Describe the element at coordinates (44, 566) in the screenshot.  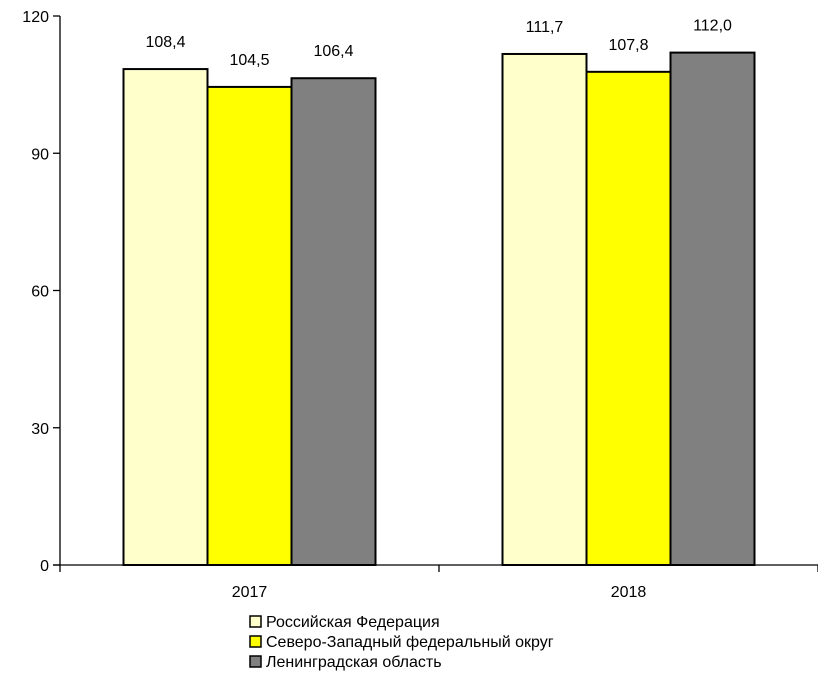
I see `y-tick-label: 0` at that location.